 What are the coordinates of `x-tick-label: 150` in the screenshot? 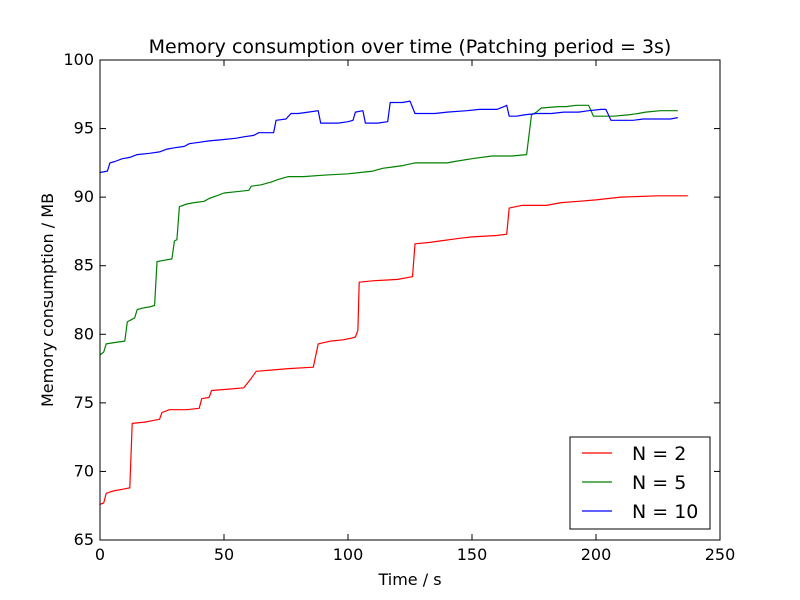 It's located at (472, 554).